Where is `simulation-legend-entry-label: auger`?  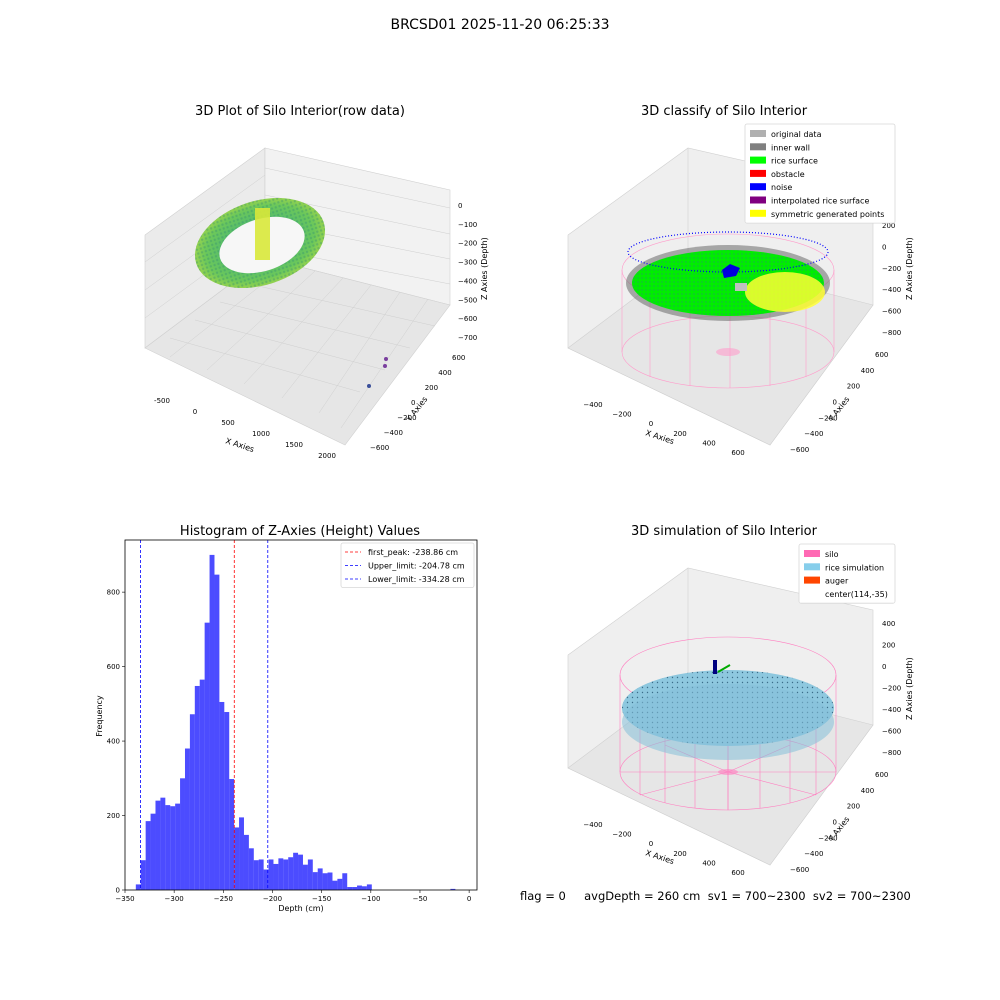
simulation-legend-entry-label: auger is located at coordinates (837, 581).